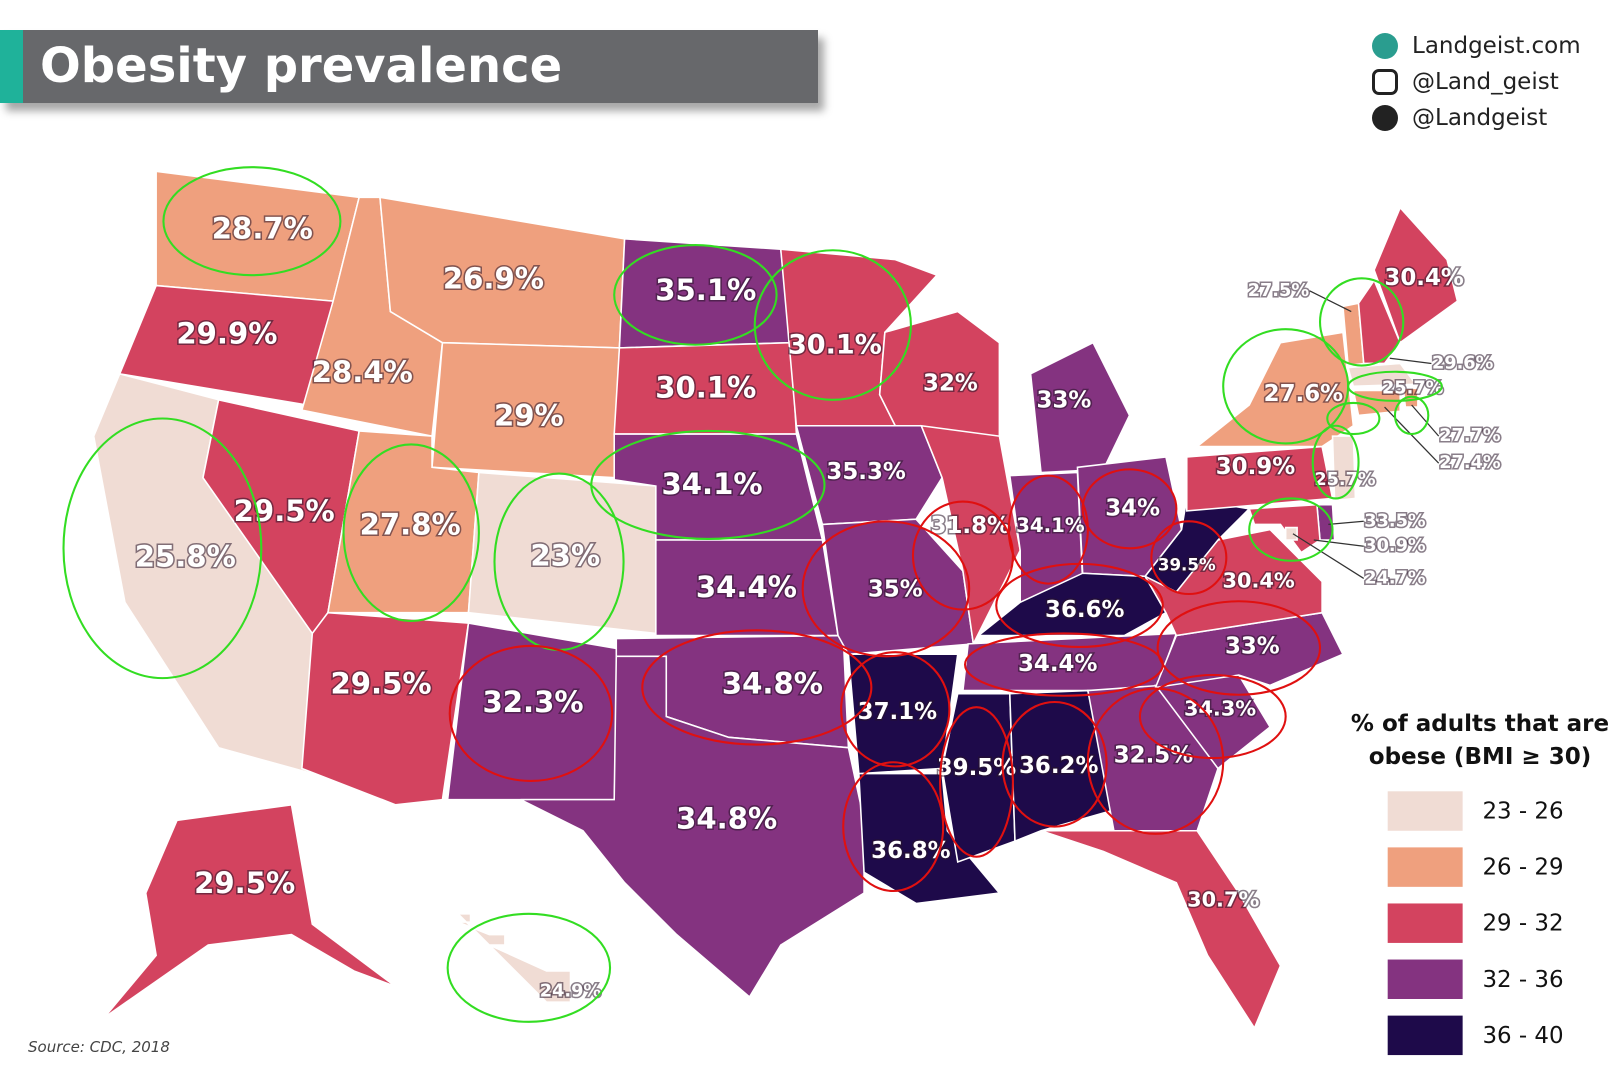  I want to click on state-label: 27.4%, so click(1470, 463).